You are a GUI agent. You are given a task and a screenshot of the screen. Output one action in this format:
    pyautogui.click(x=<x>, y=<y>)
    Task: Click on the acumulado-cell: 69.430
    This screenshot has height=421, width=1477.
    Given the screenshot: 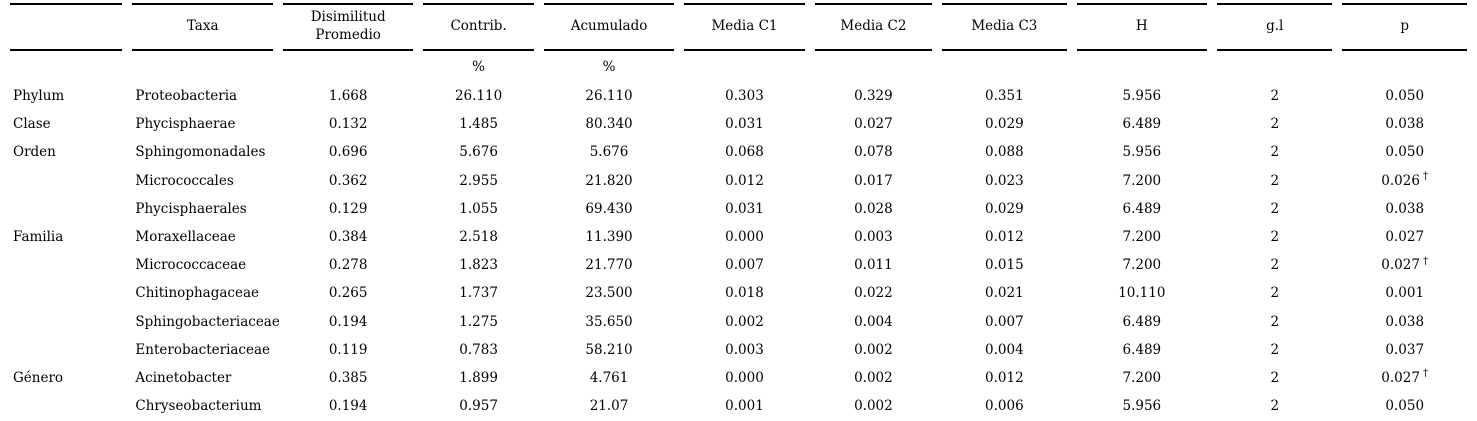 What is the action you would take?
    pyautogui.click(x=609, y=208)
    